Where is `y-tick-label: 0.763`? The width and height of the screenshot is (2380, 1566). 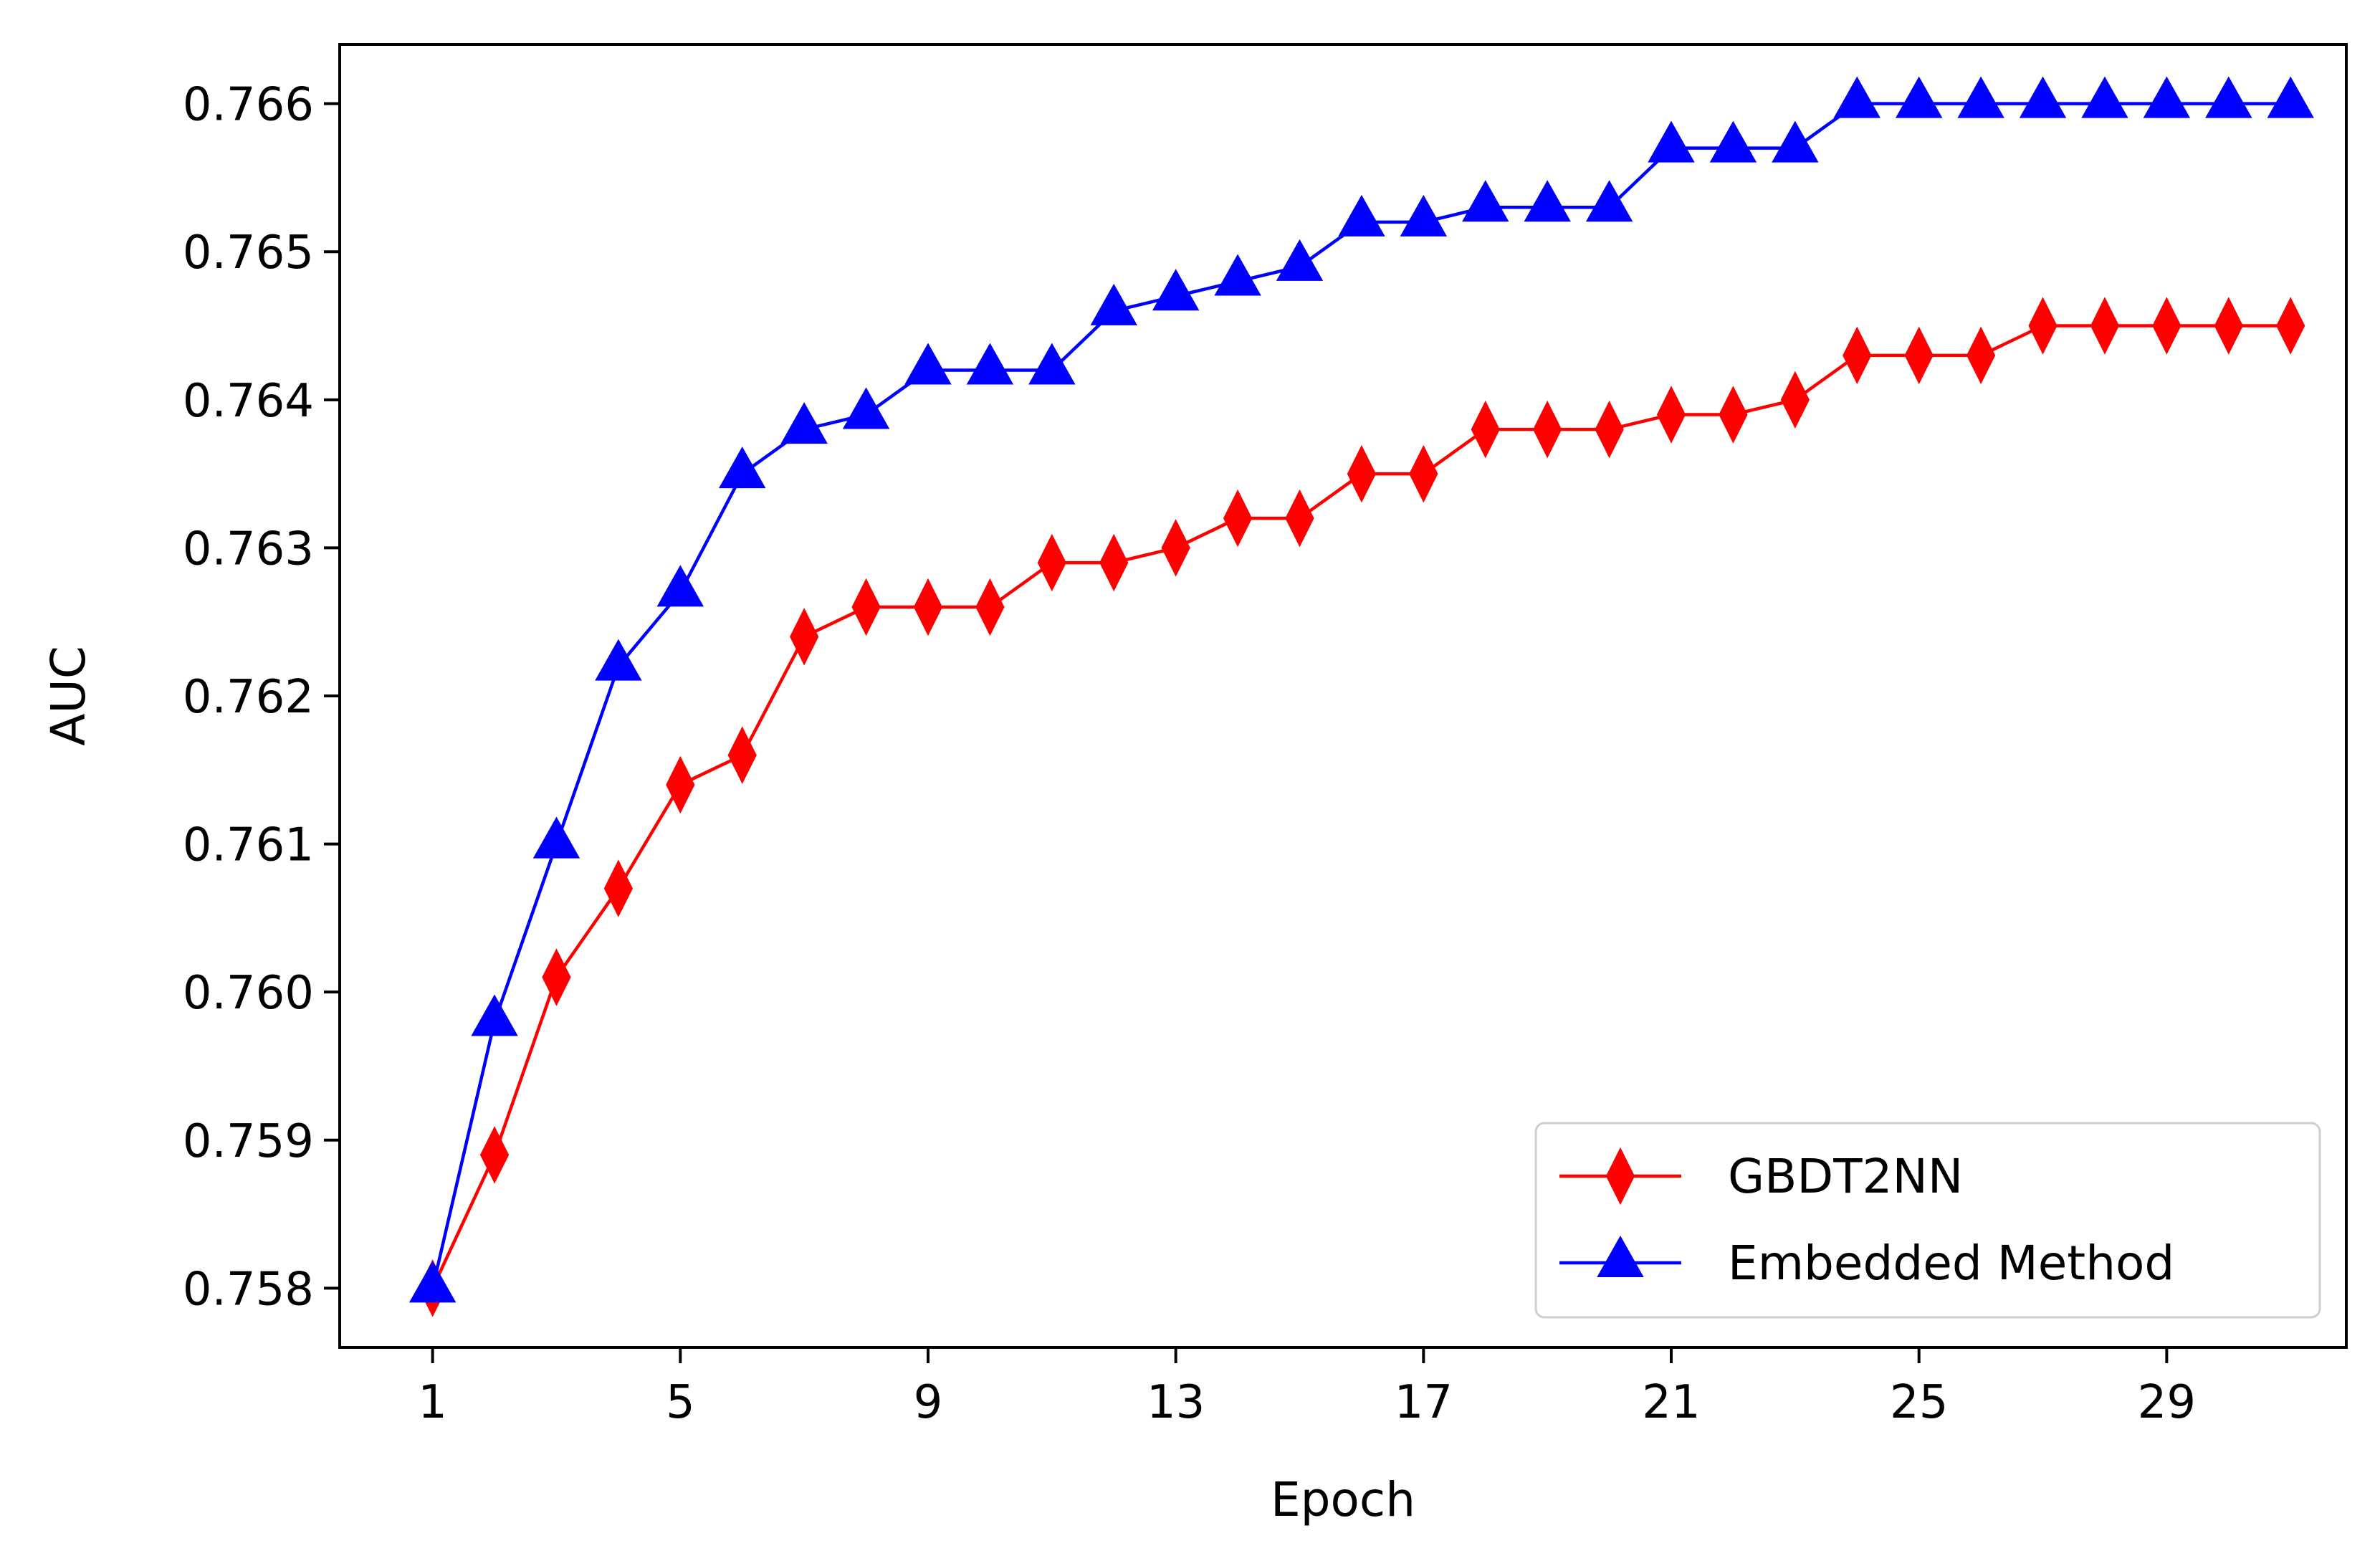
y-tick-label: 0.763 is located at coordinates (248, 549).